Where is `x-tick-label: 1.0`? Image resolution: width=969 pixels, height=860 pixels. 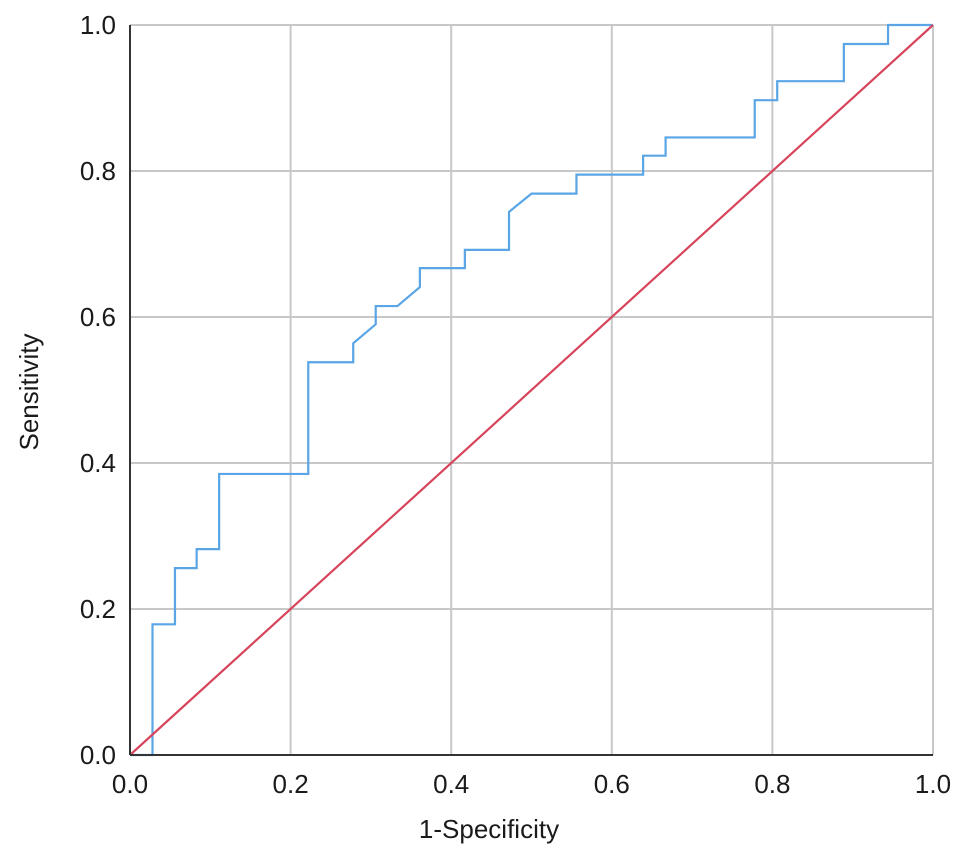 x-tick-label: 1.0 is located at coordinates (933, 784).